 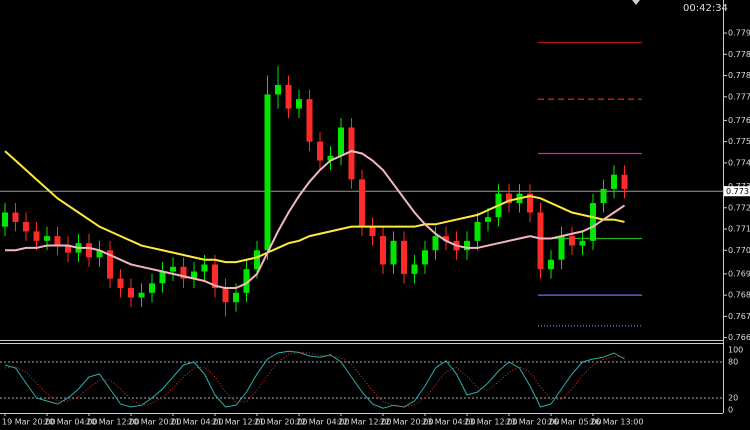 I want to click on oscillator-line, so click(x=314, y=379).